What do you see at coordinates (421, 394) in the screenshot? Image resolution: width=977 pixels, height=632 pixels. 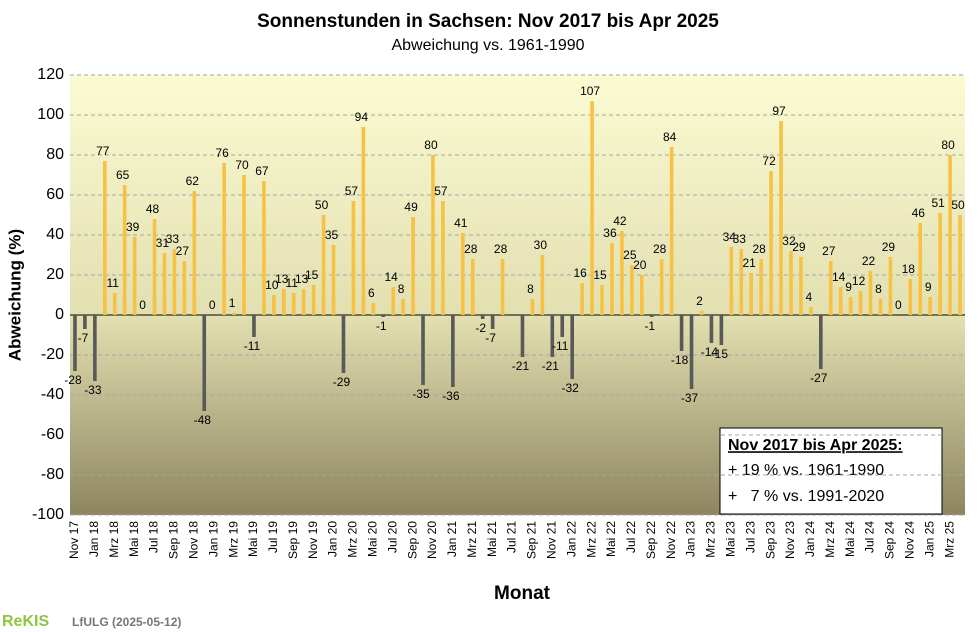 I see `value-label: -35` at bounding box center [421, 394].